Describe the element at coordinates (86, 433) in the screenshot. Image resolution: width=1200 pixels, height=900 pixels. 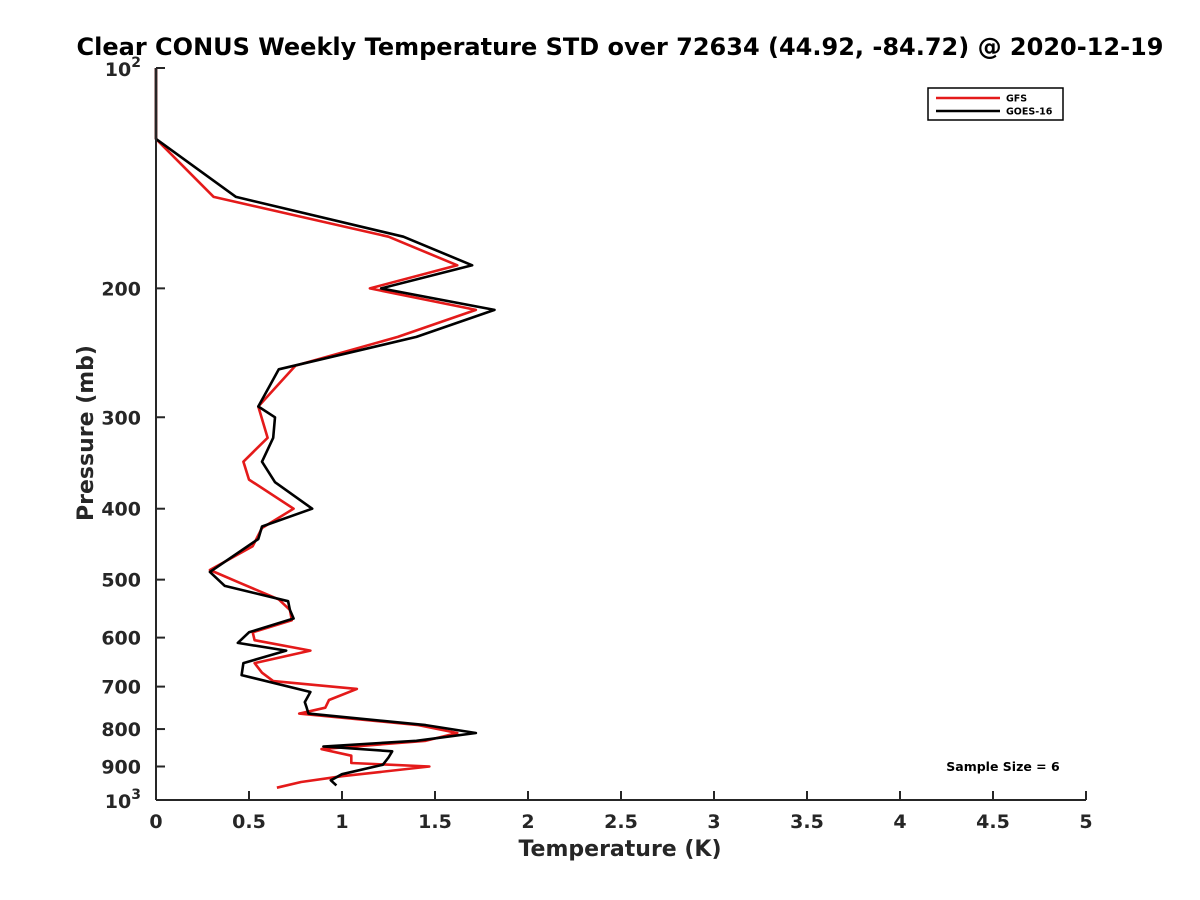
I see `y-axis-label: Pressure (mb)` at that location.